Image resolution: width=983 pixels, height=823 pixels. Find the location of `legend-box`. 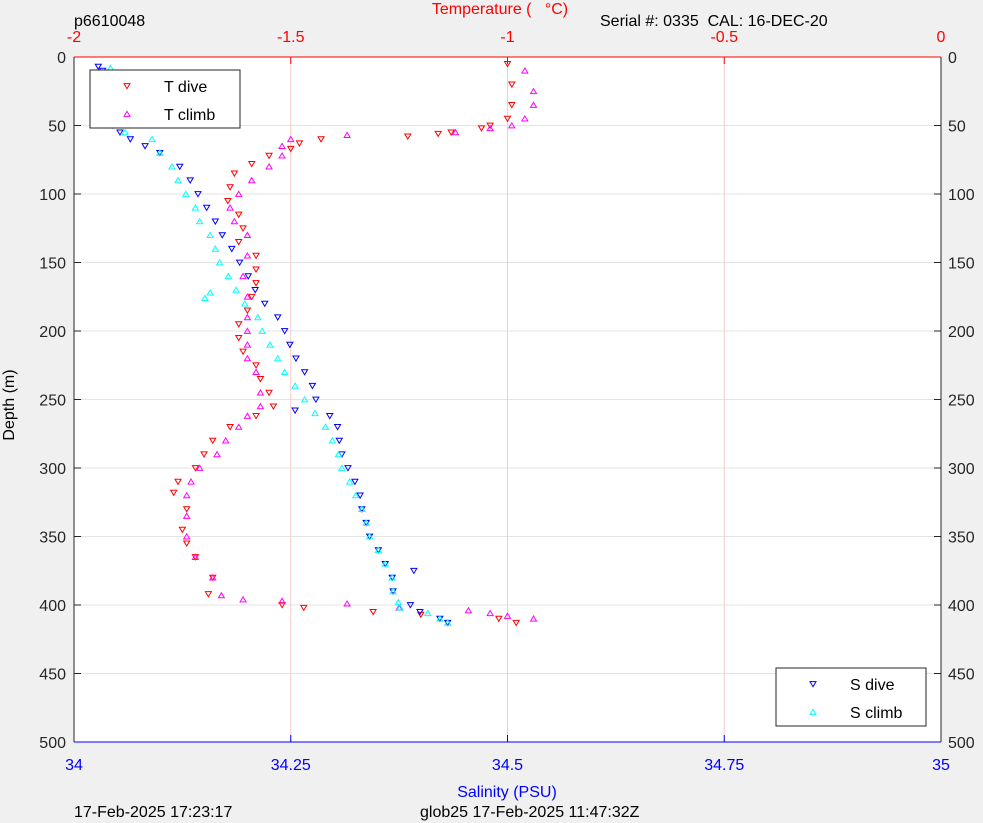

legend-box is located at coordinates (851, 697).